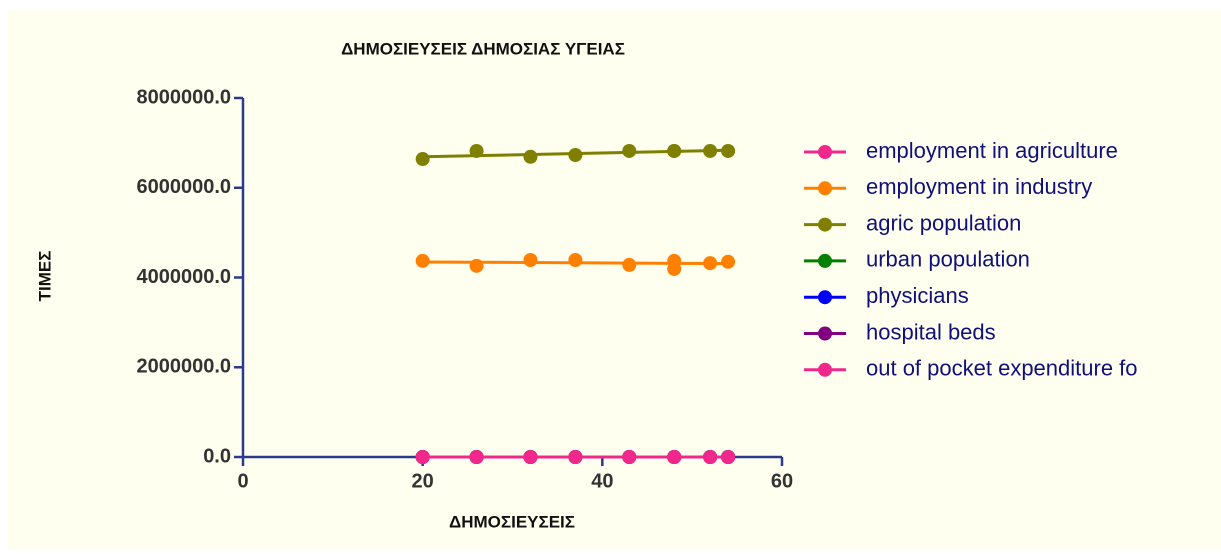 The image size is (1221, 554). What do you see at coordinates (183, 97) in the screenshot?
I see `y-tick-label: 8000000.0` at bounding box center [183, 97].